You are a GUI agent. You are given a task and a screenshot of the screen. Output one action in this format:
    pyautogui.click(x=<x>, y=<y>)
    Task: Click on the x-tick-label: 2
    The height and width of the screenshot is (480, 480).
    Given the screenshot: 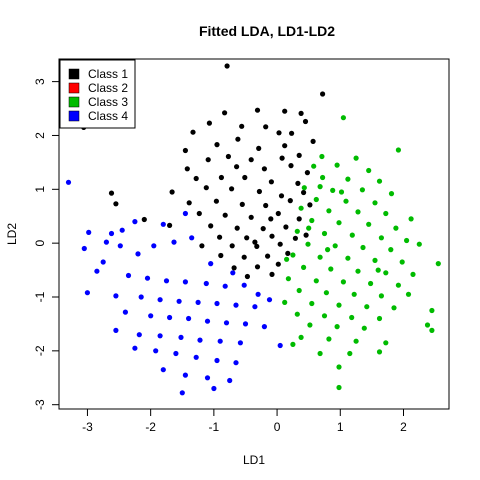 What is the action you would take?
    pyautogui.click(x=403, y=427)
    